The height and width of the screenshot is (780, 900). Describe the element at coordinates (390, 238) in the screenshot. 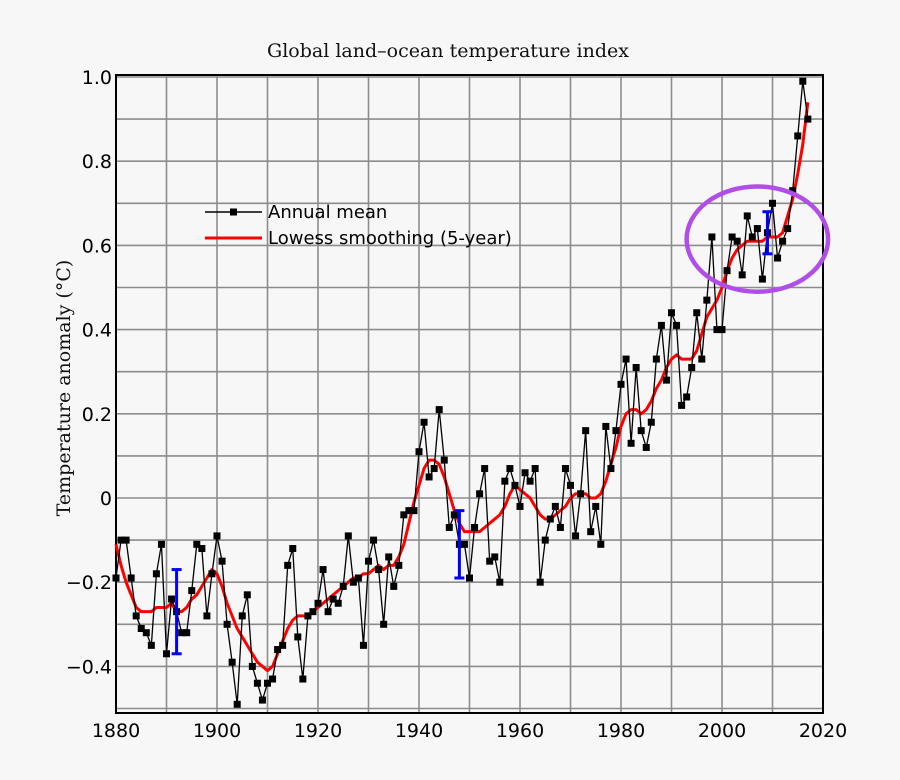

I see `legend-label-lowess: Lowess smoothing (5-year)` at that location.